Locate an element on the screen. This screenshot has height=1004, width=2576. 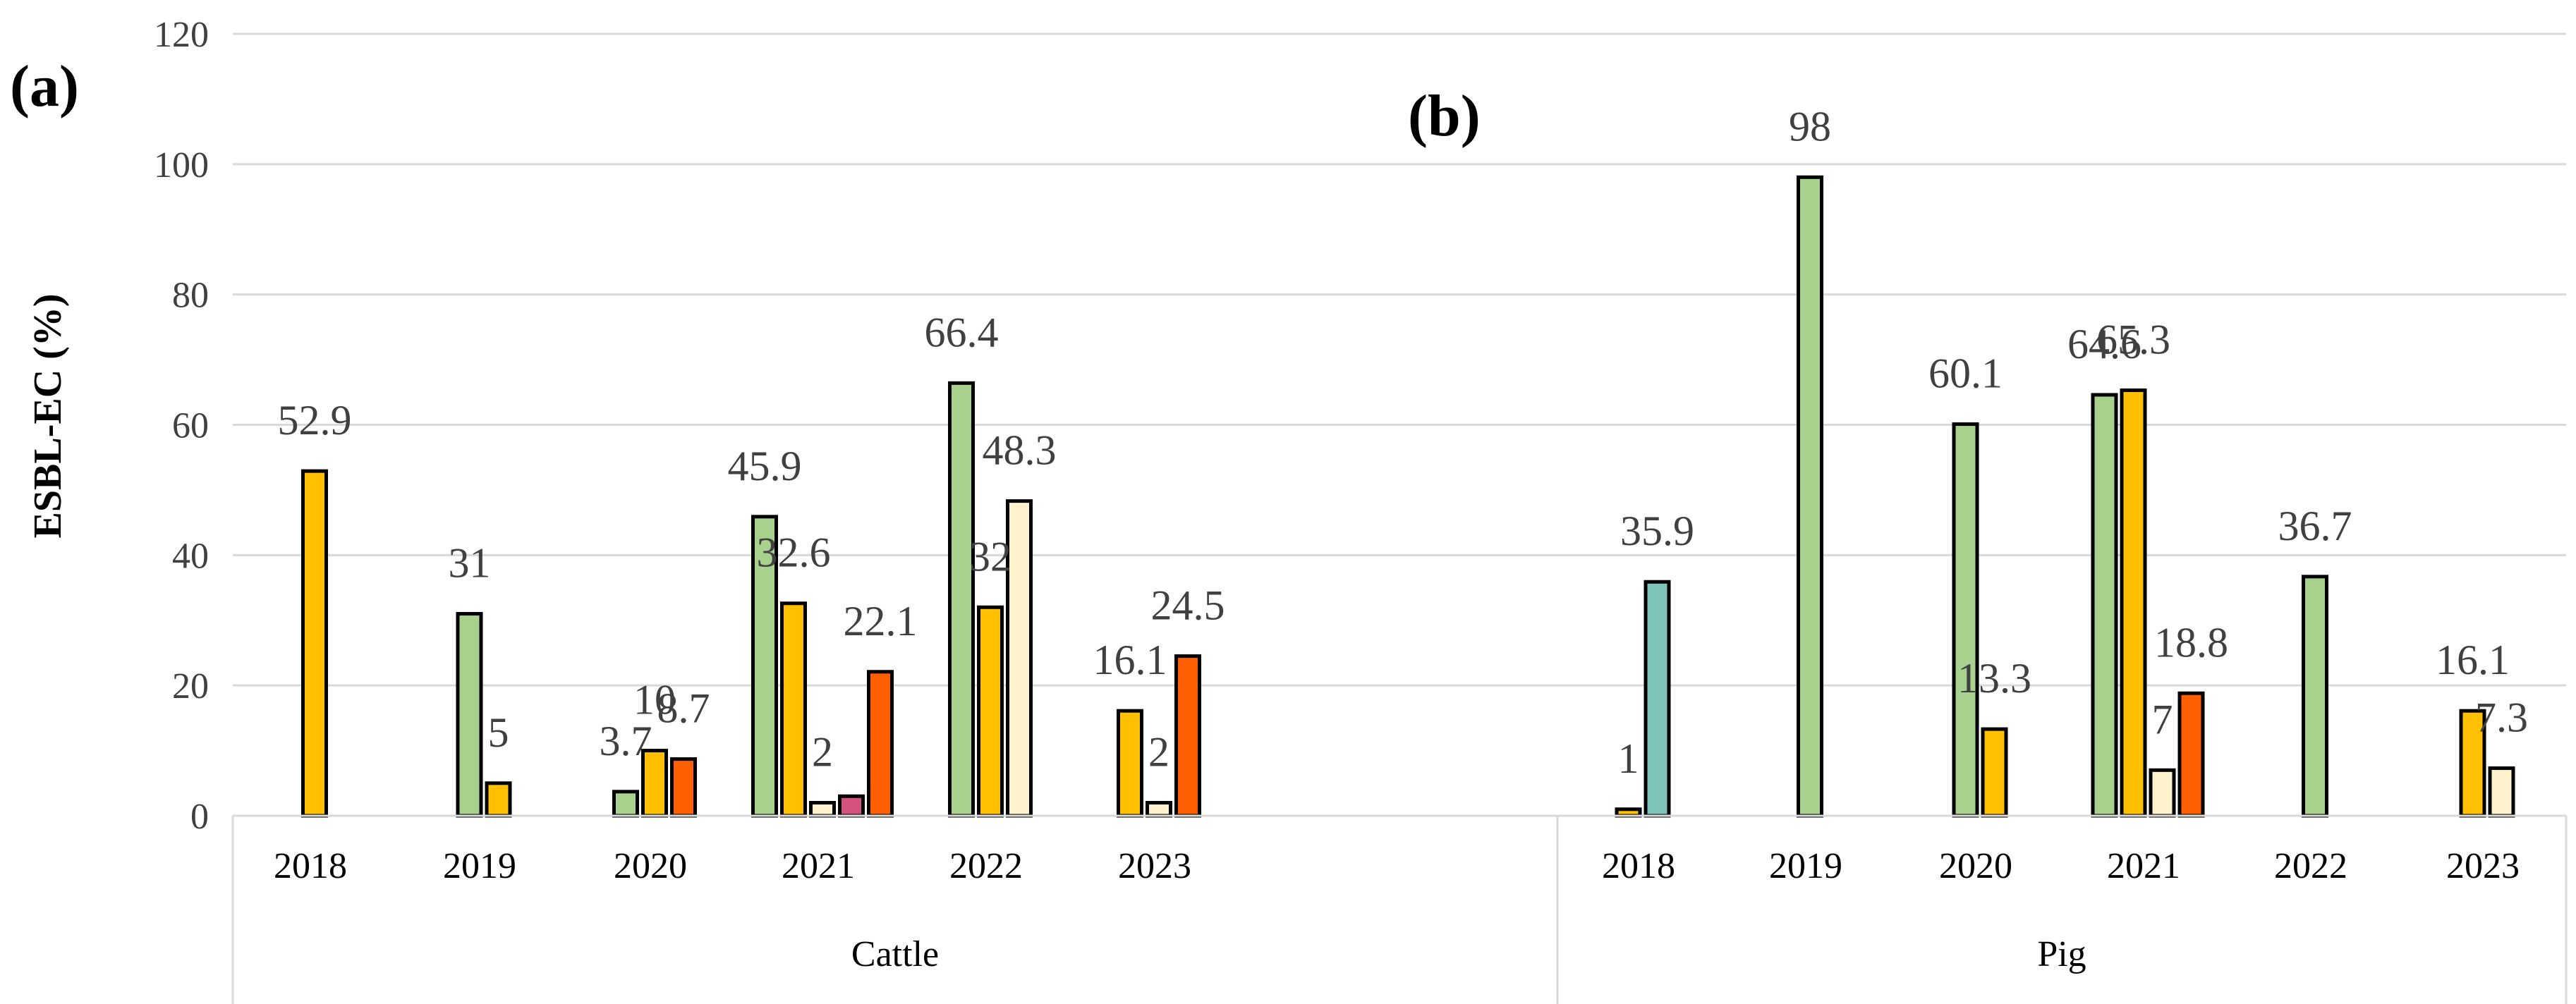
data-label: 7 is located at coordinates (2162, 719).